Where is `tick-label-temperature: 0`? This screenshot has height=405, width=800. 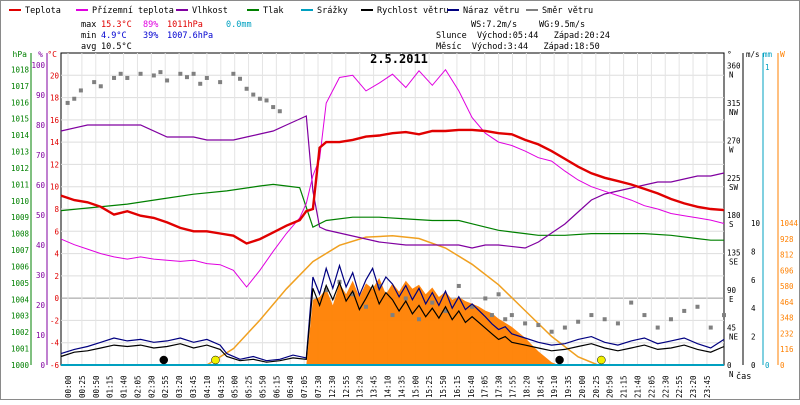 tick-label-temperature: 0 is located at coordinates (56, 298).